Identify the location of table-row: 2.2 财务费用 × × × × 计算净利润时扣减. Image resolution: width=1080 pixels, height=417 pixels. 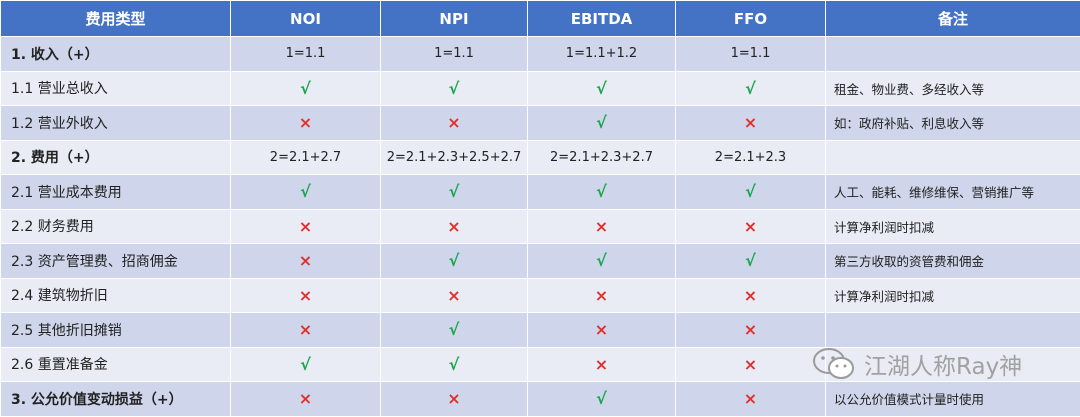
(540, 226).